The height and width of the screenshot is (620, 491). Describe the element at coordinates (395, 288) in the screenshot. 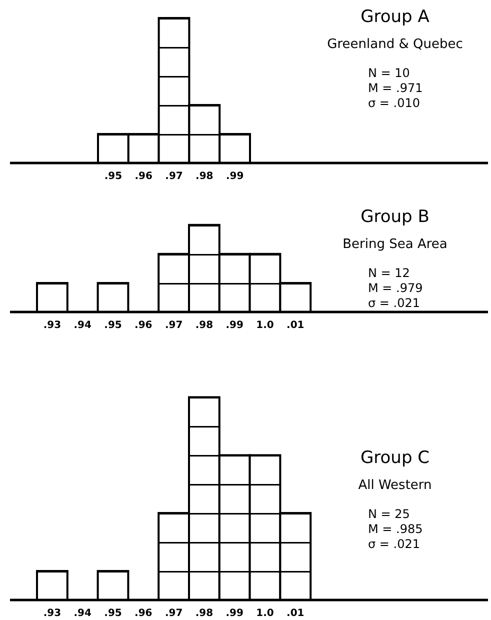

I see `text: M = .979` at that location.